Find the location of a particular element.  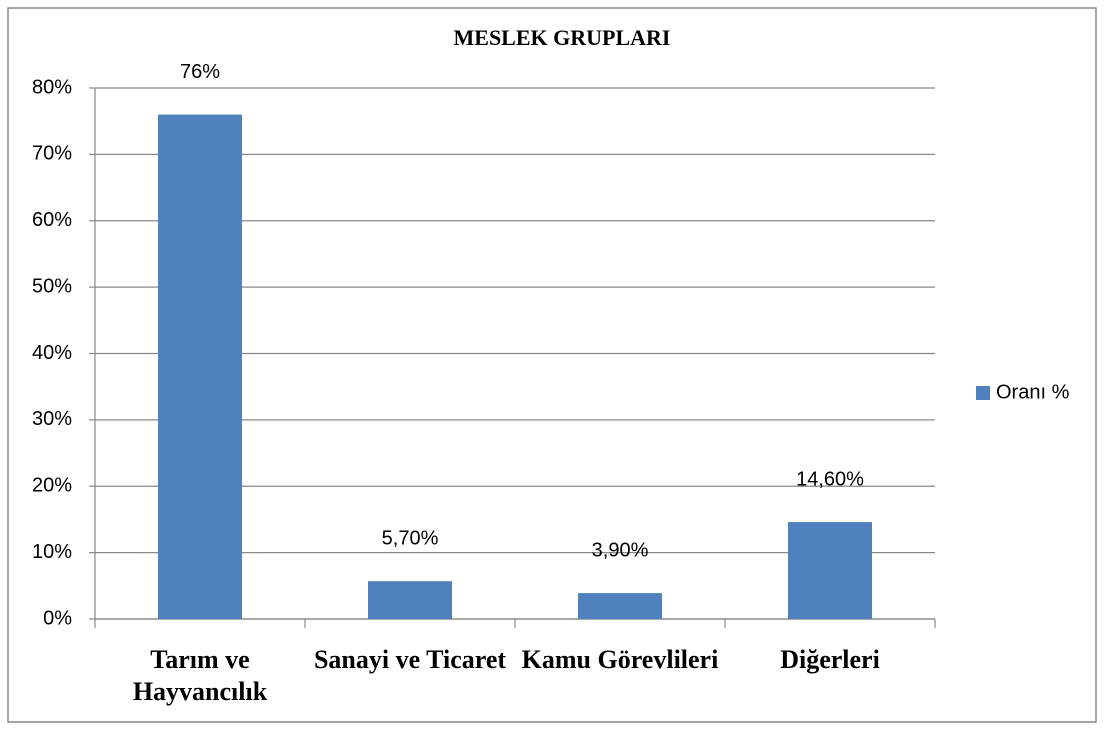

data-label: 76% is located at coordinates (200, 72).